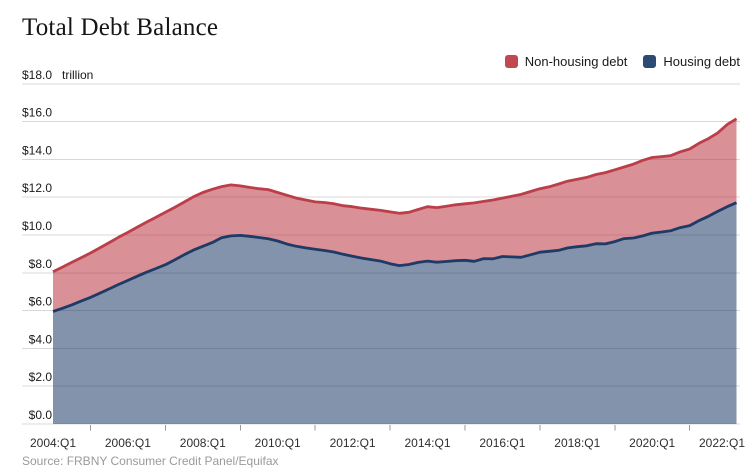  I want to click on x-axis-label: 2008:Q1, so click(203, 443).